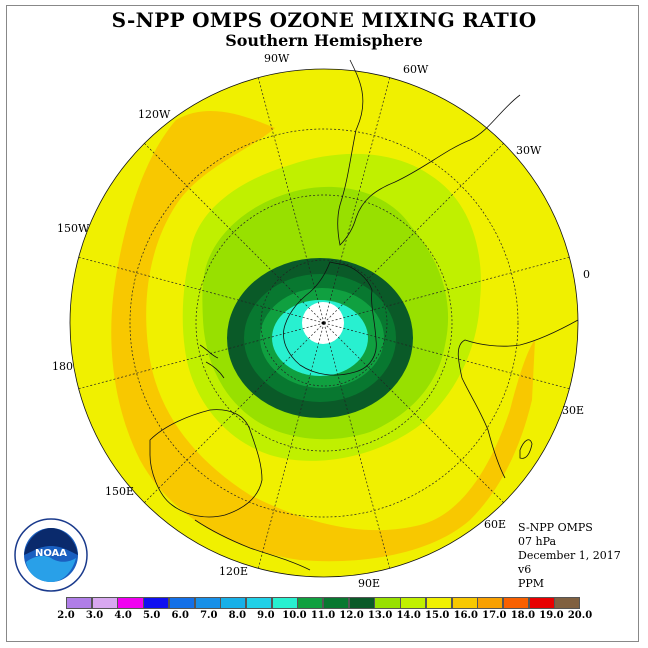 The width and height of the screenshot is (648, 648). I want to click on colorbar-tick-label: 3.0, so click(94, 615).